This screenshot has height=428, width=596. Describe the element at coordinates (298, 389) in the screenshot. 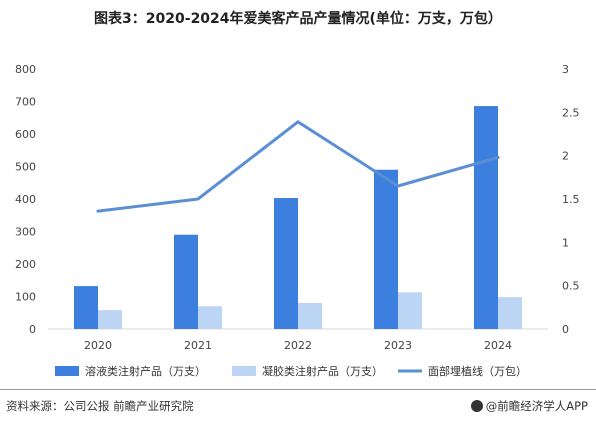

I see `footer-divider` at that location.